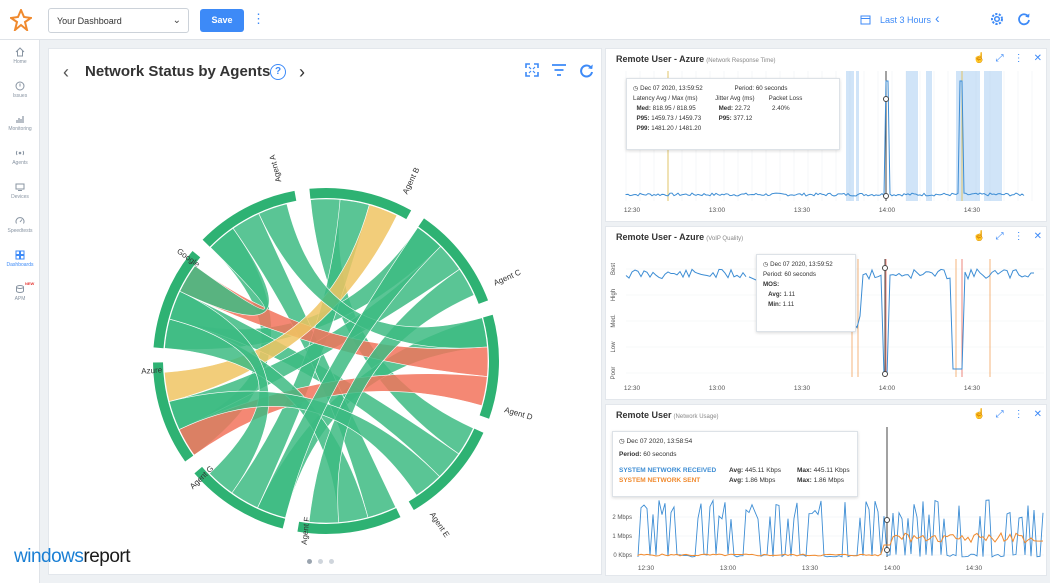  What do you see at coordinates (997, 19) in the screenshot?
I see `gear-icon` at bounding box center [997, 19].